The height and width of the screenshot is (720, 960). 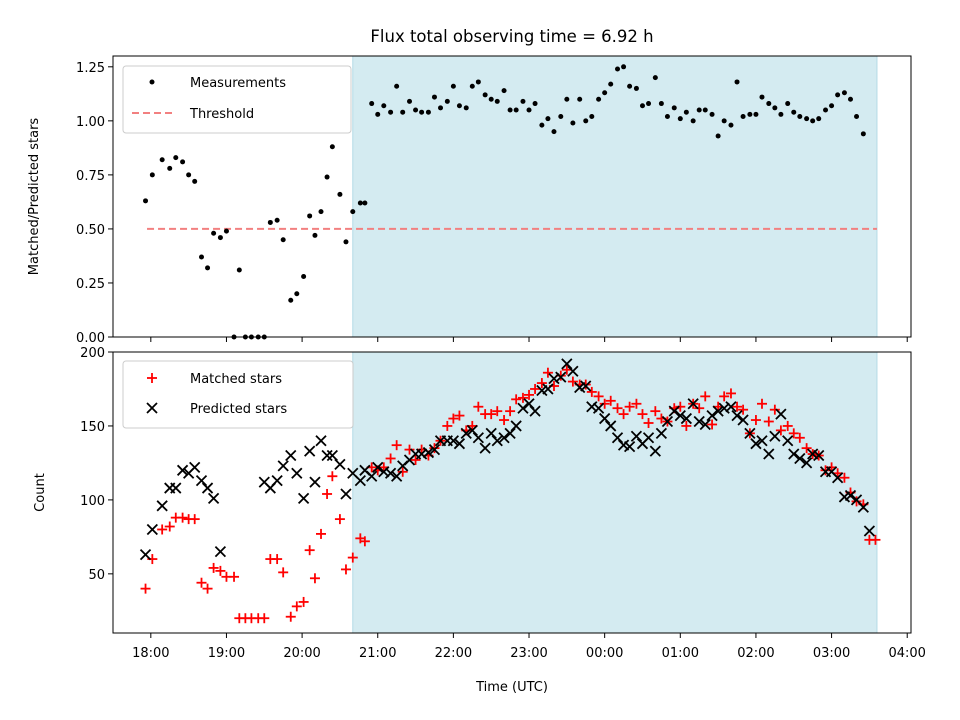 I want to click on ratio-x-axis-ticks, so click(x=529, y=339).